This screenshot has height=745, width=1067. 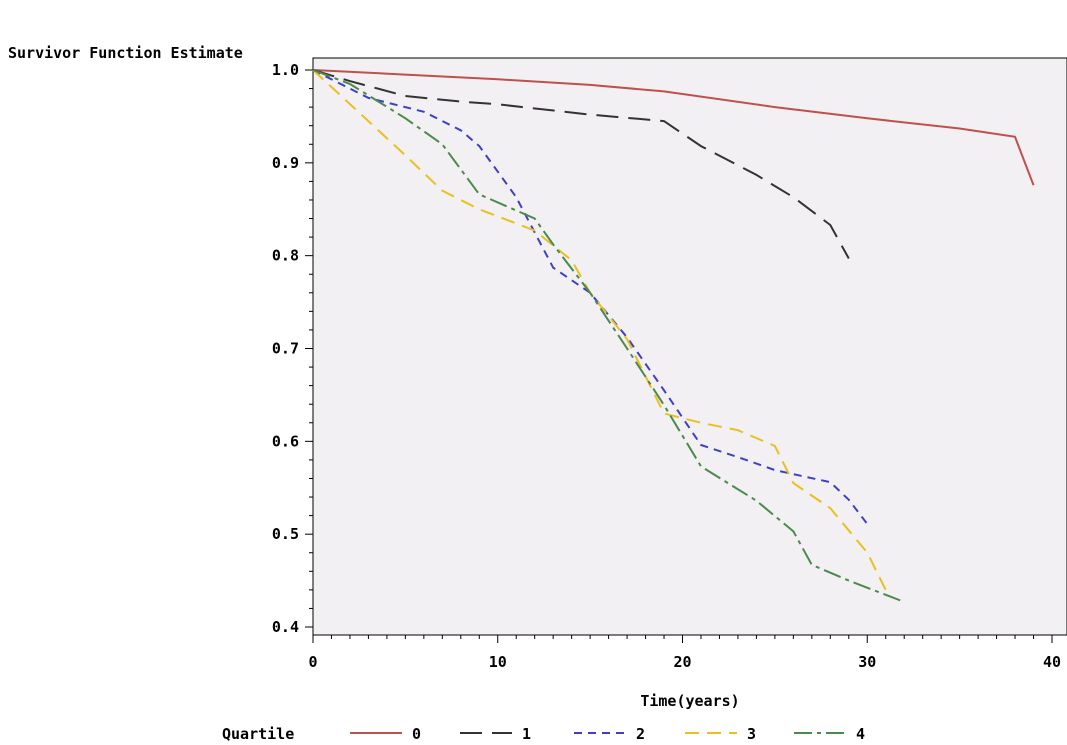 I want to click on x-axis: 0 10 20 30 40, so click(x=684, y=653).